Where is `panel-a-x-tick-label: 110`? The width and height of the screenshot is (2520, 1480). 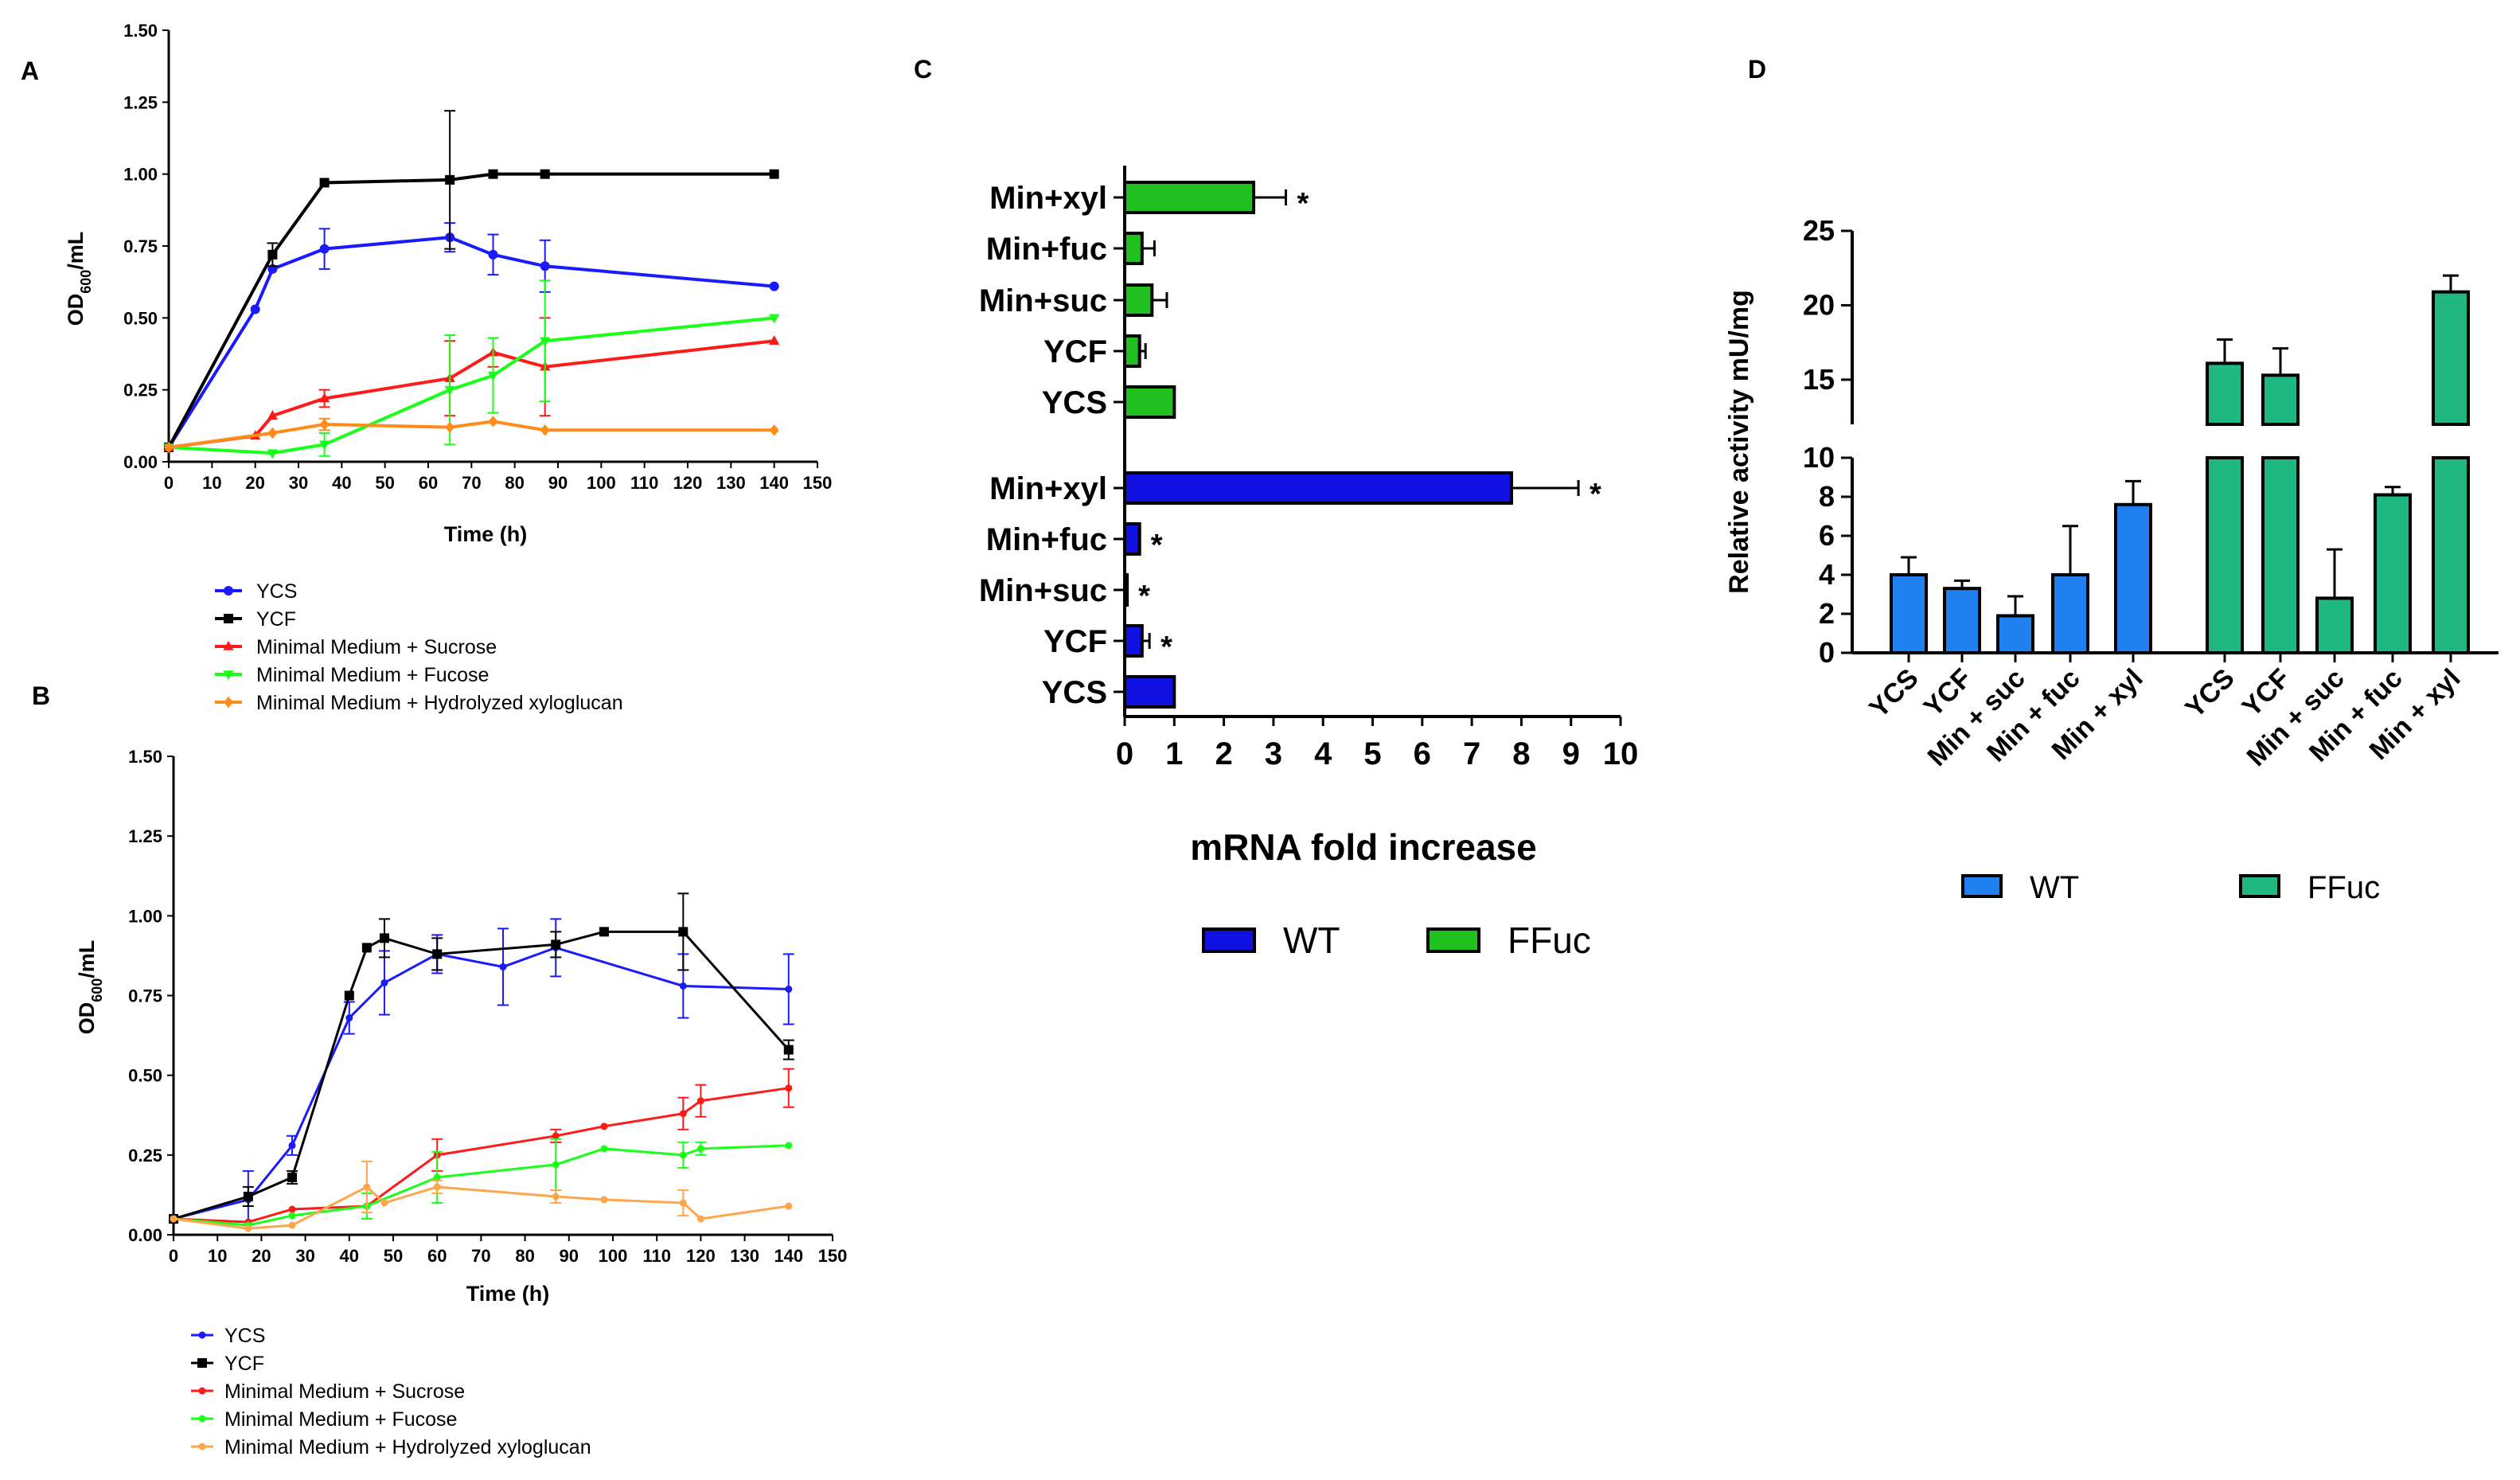 panel-a-x-tick-label: 110 is located at coordinates (644, 483).